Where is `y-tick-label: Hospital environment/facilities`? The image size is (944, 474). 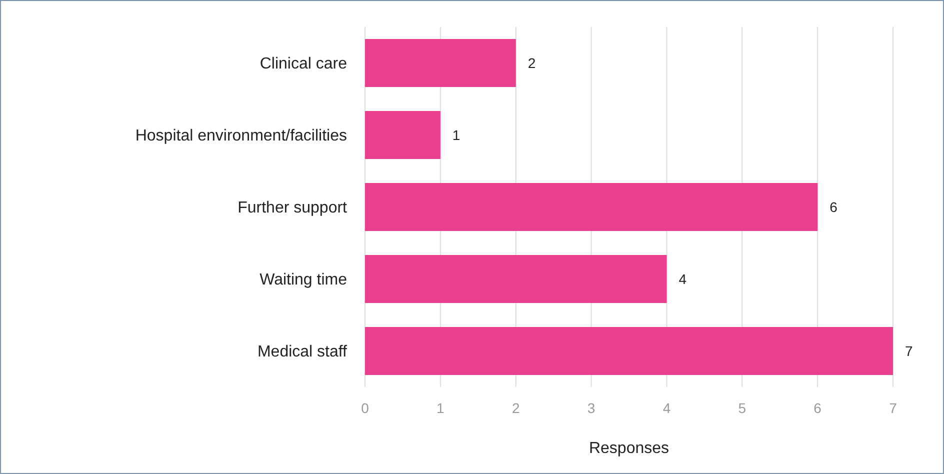 y-tick-label: Hospital environment/facilities is located at coordinates (241, 136).